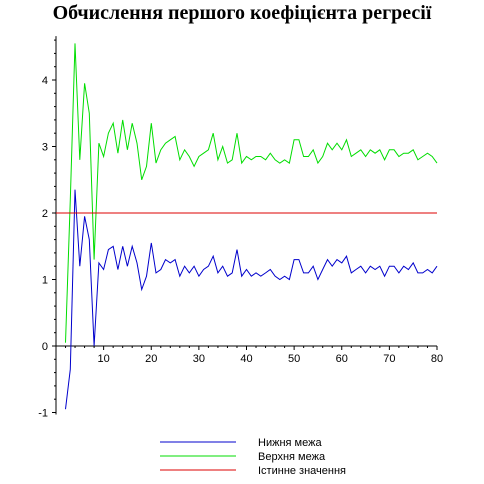  What do you see at coordinates (342, 359) in the screenshot?
I see `x-tick-label: 60` at bounding box center [342, 359].